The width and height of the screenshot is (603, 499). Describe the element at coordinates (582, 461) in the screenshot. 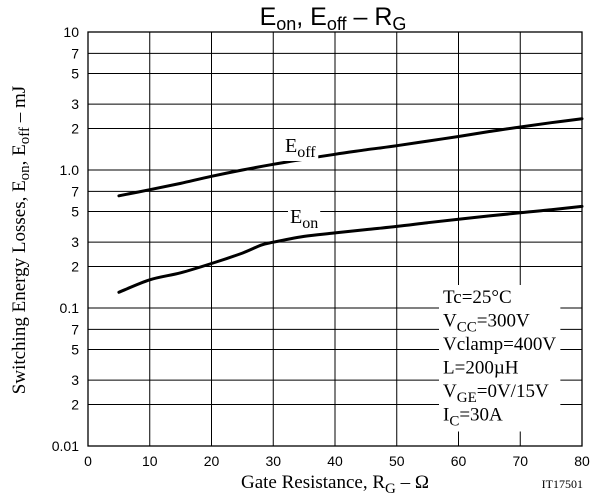

I see `x-tick-label: 80` at that location.